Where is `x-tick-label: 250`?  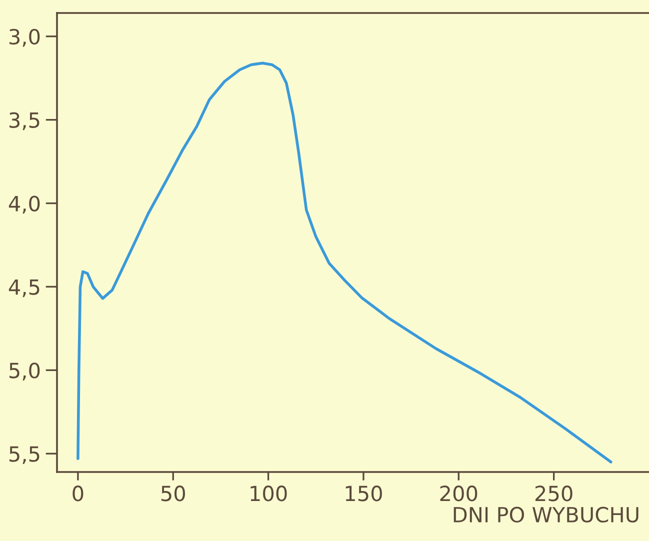
x-tick-label: 250 is located at coordinates (553, 494).